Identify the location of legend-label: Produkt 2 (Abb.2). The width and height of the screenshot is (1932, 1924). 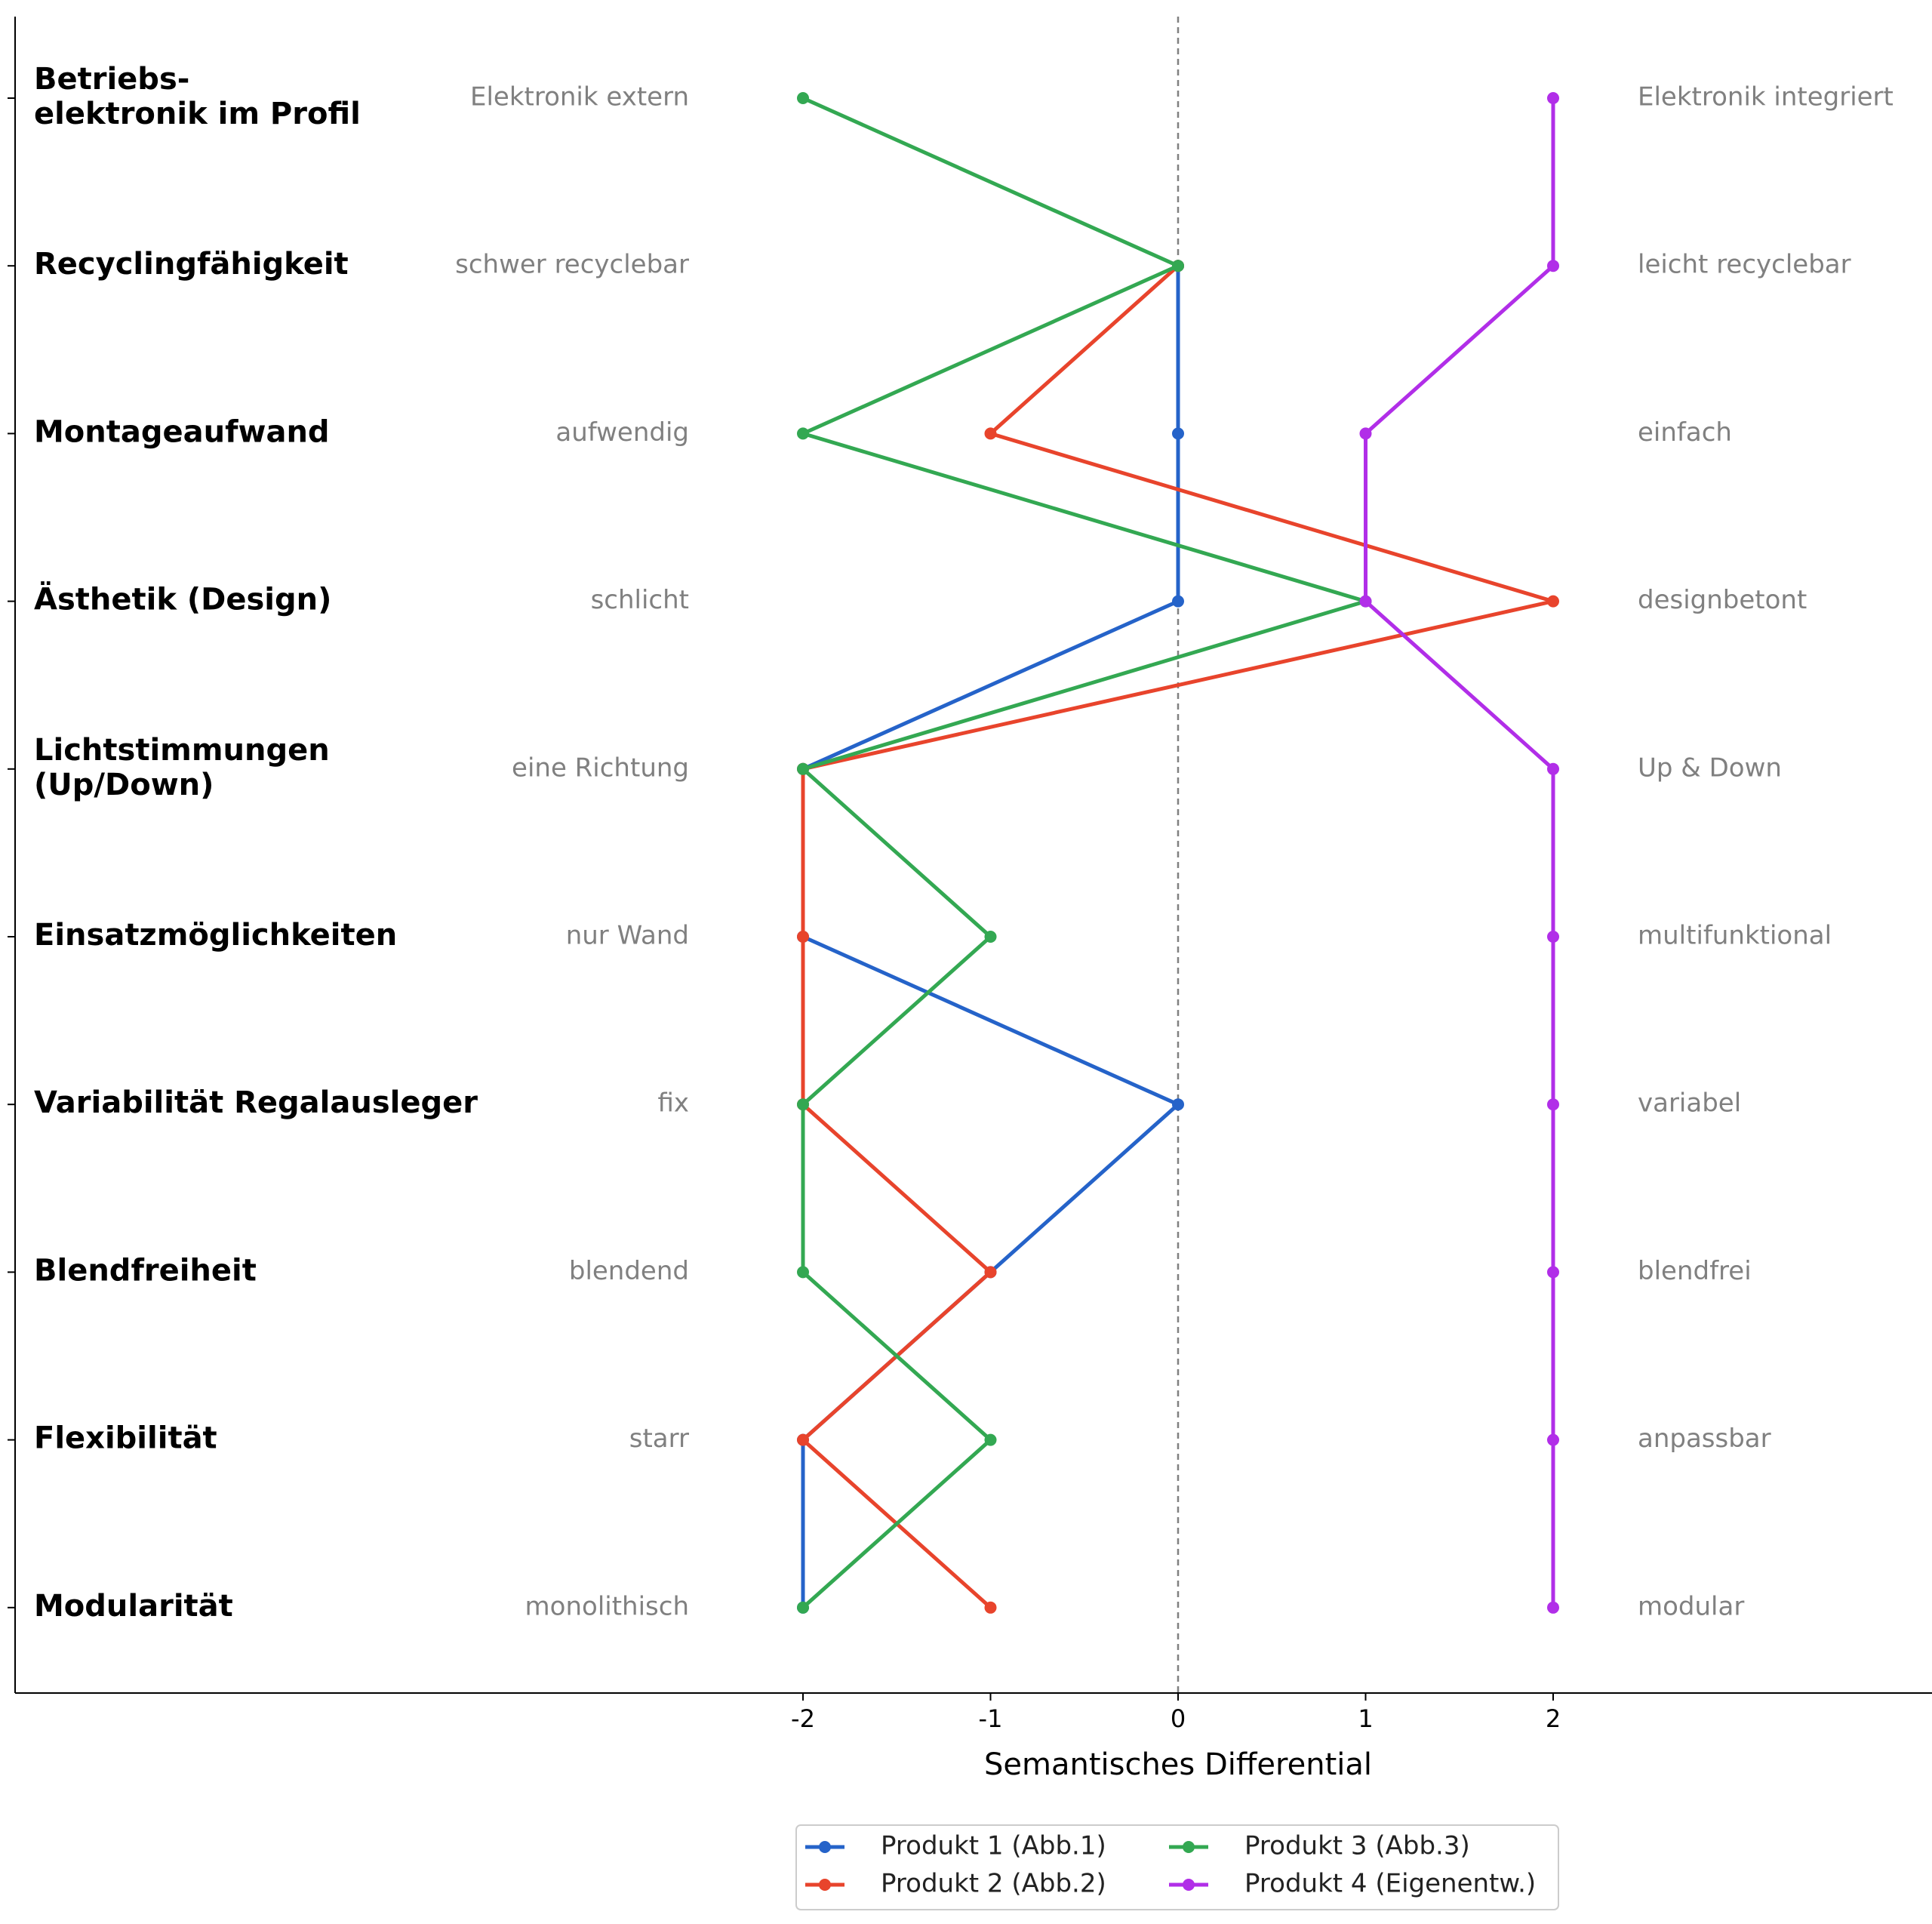
(993, 1884).